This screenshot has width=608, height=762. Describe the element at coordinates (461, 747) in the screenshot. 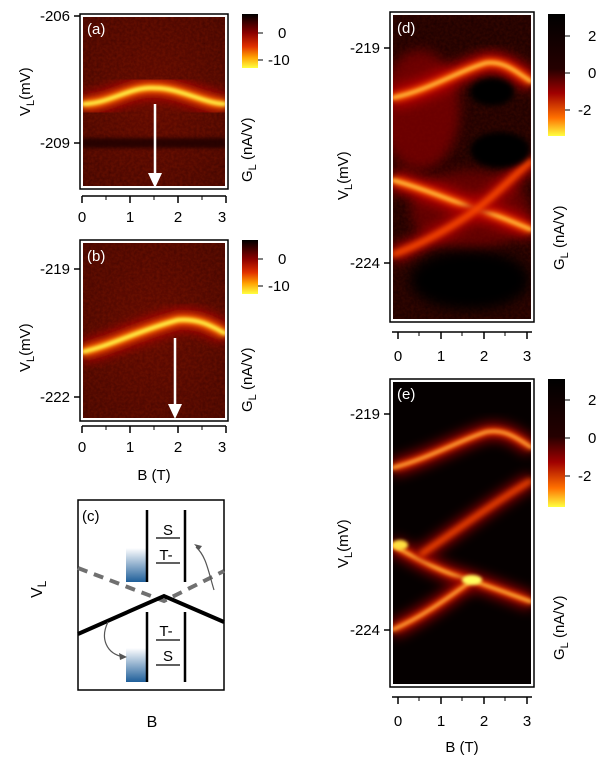

I see `panel-e-xlabel: B (T)` at that location.